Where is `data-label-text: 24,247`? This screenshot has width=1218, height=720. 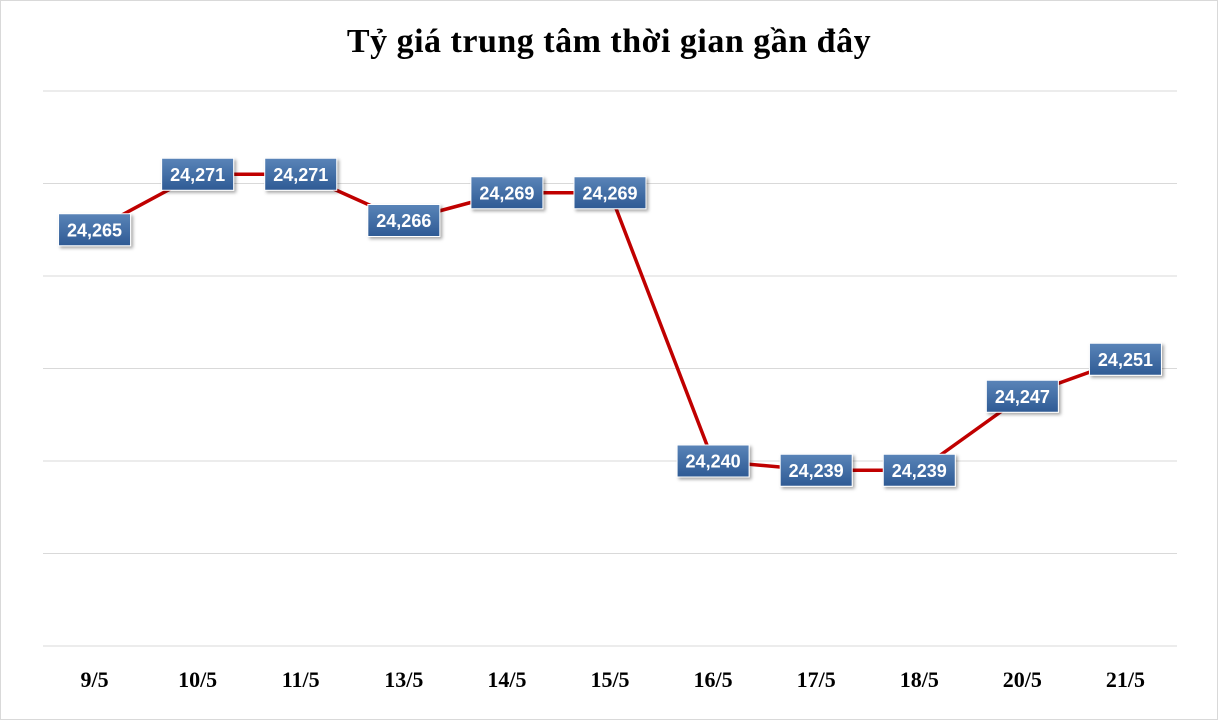 data-label-text: 24,247 is located at coordinates (1022, 397).